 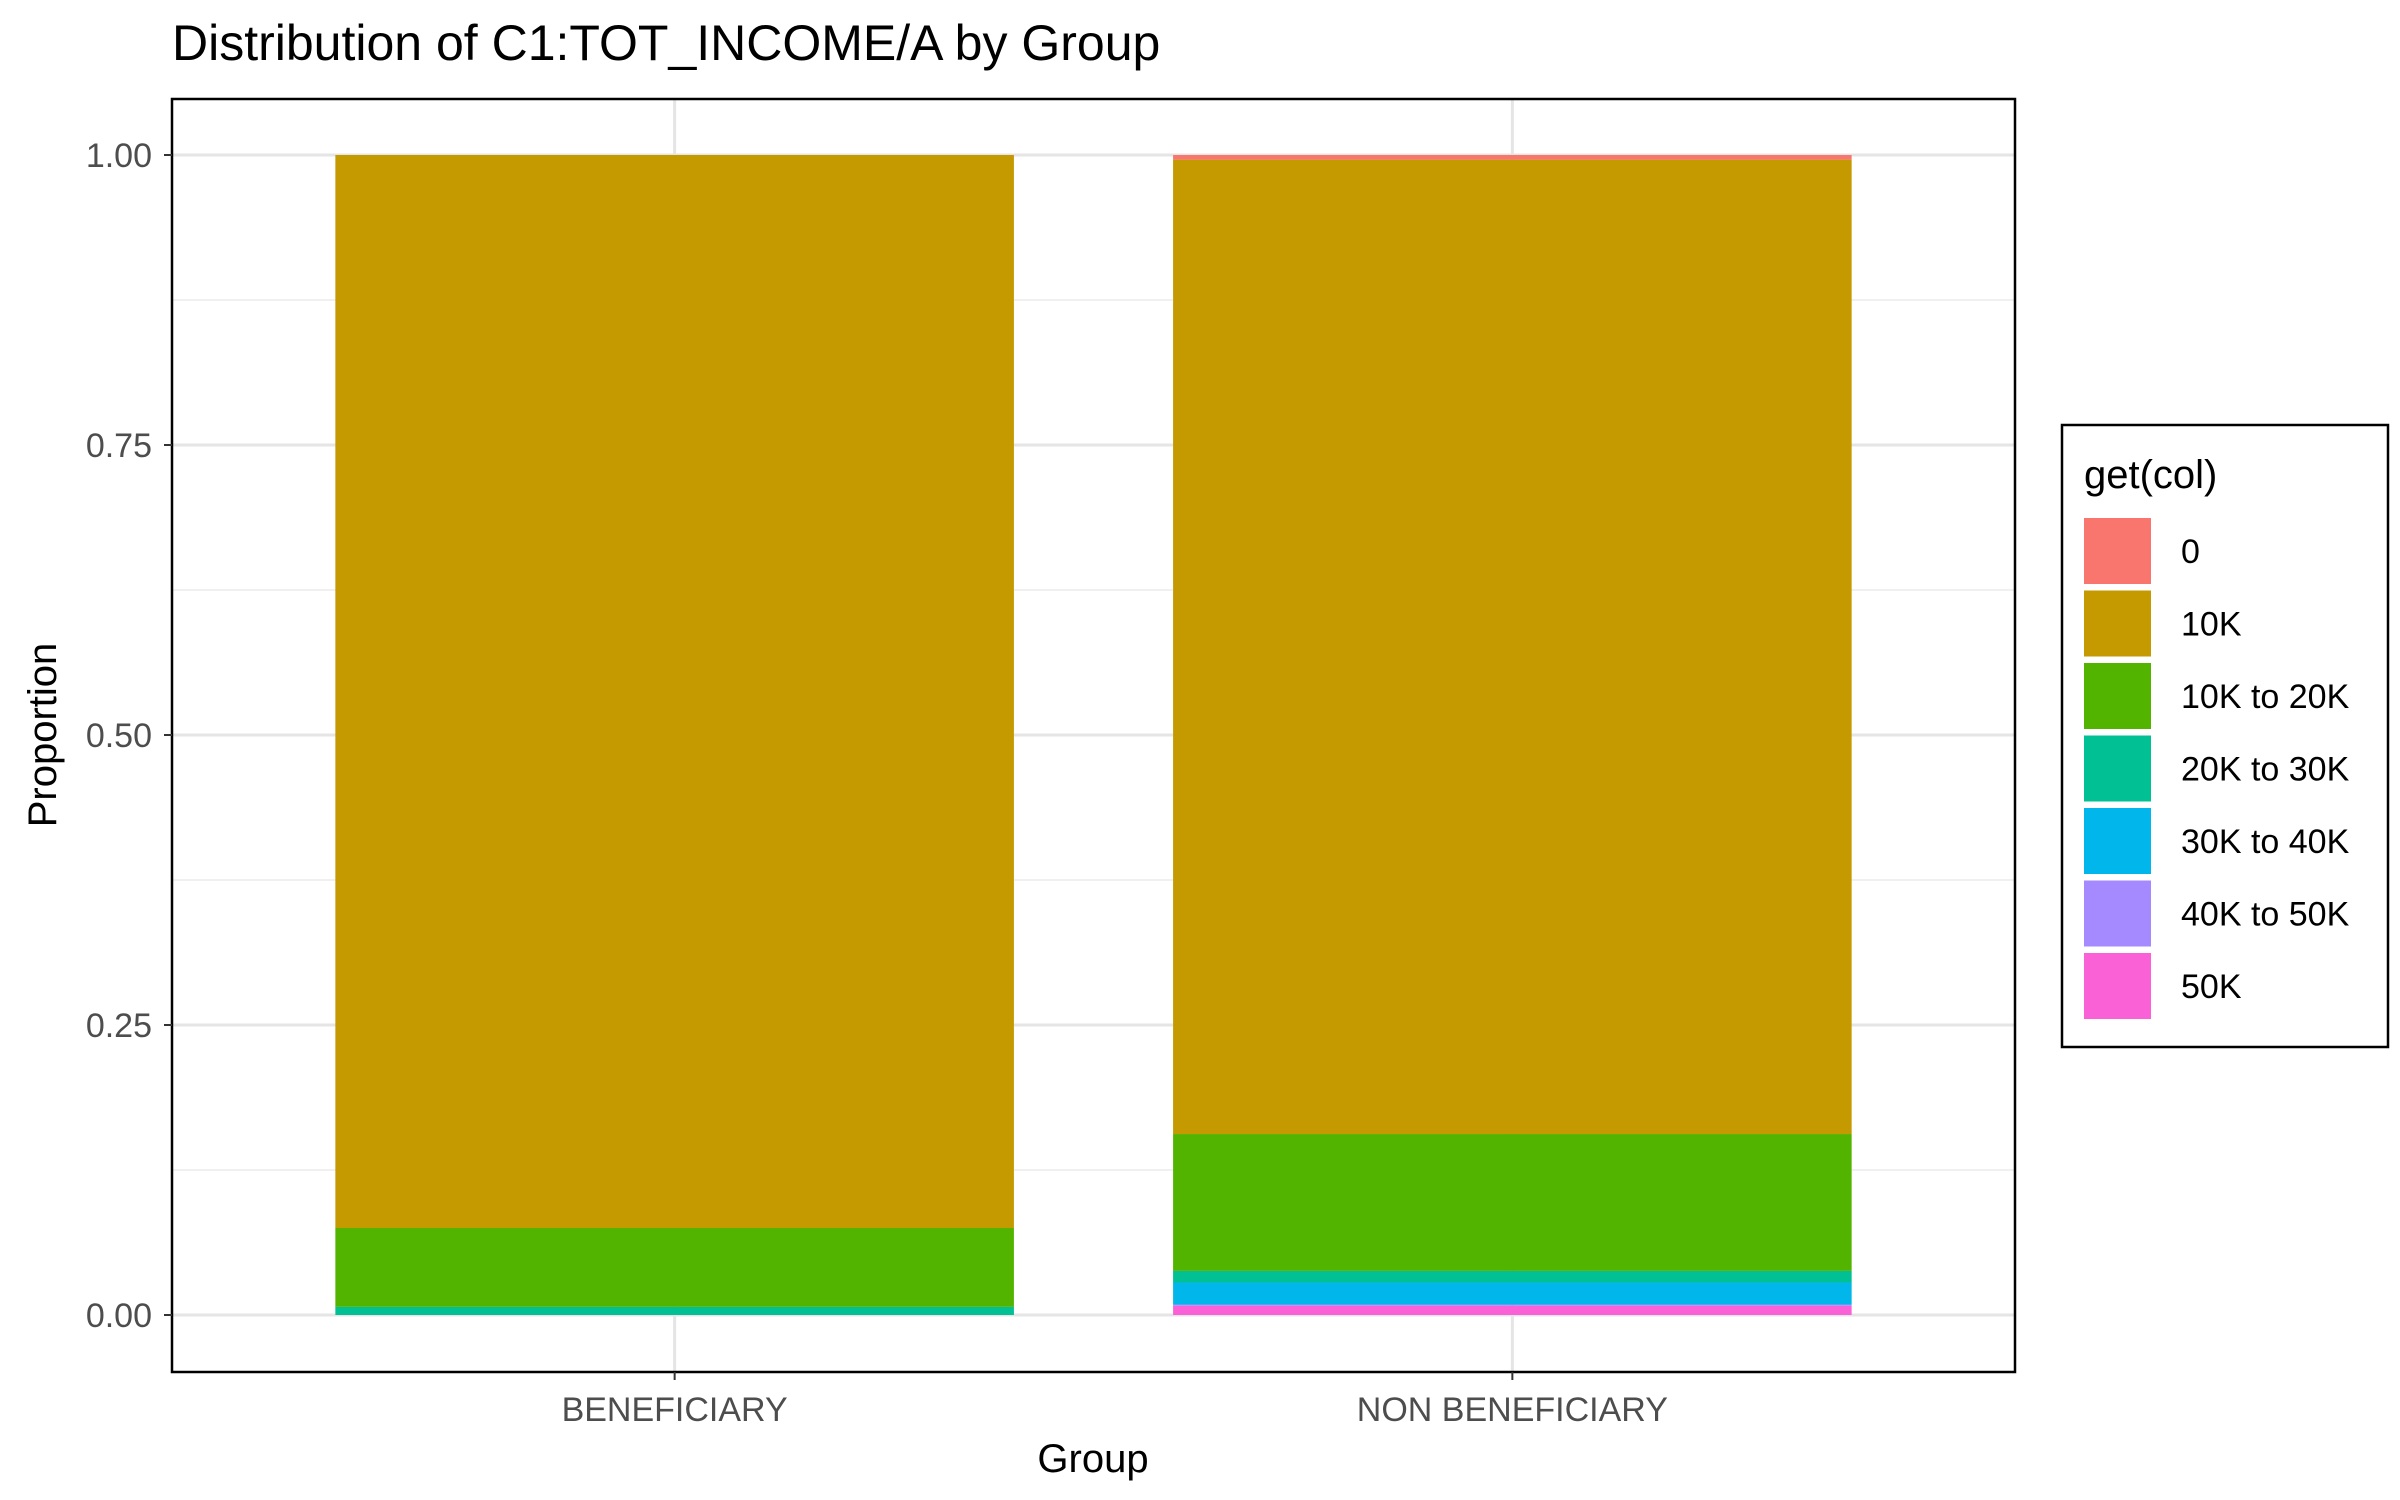 I want to click on y-tick-label: 0.00, so click(x=119, y=1316).